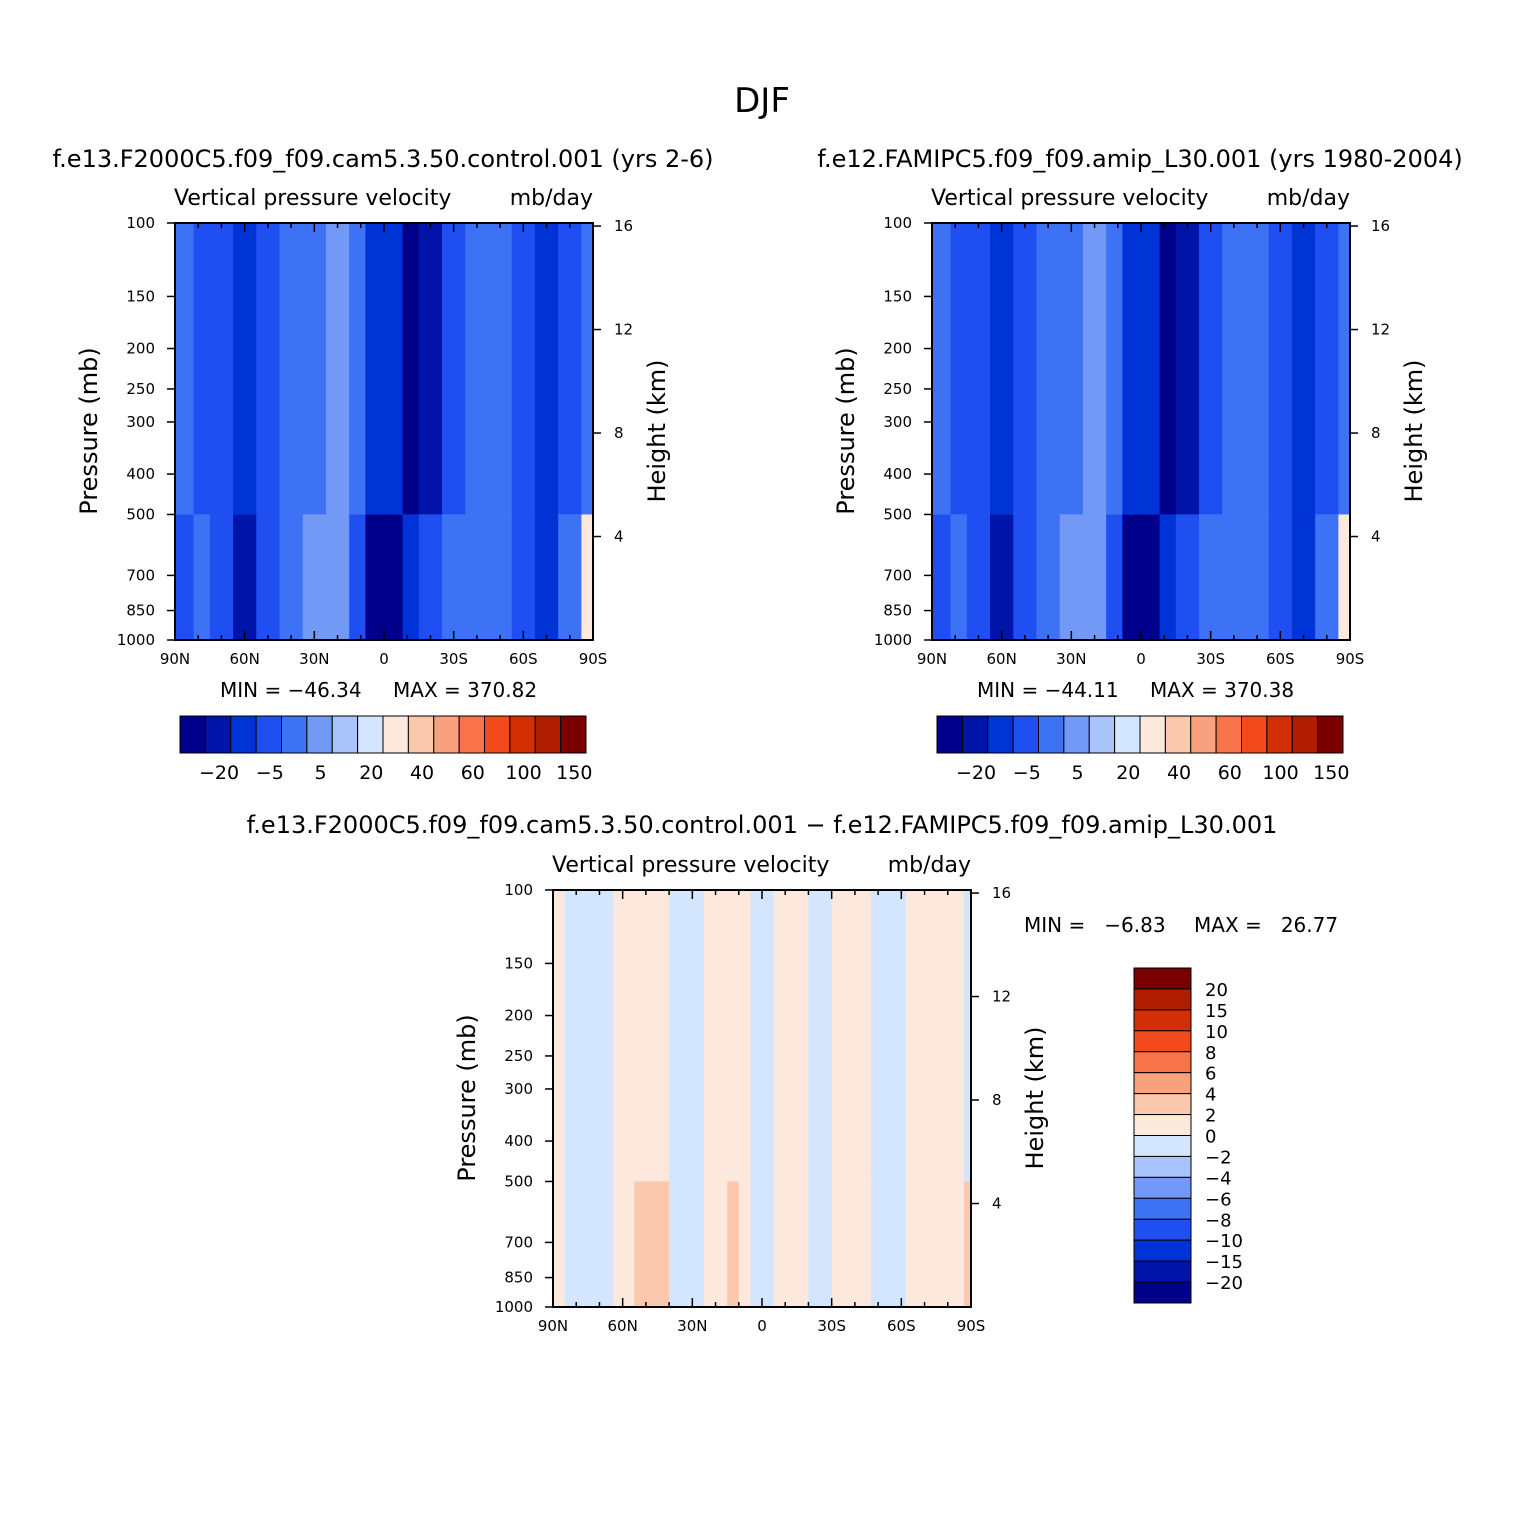 The width and height of the screenshot is (1524, 1524). Describe the element at coordinates (551, 198) in the screenshot. I see `panel-units: mb/day` at that location.